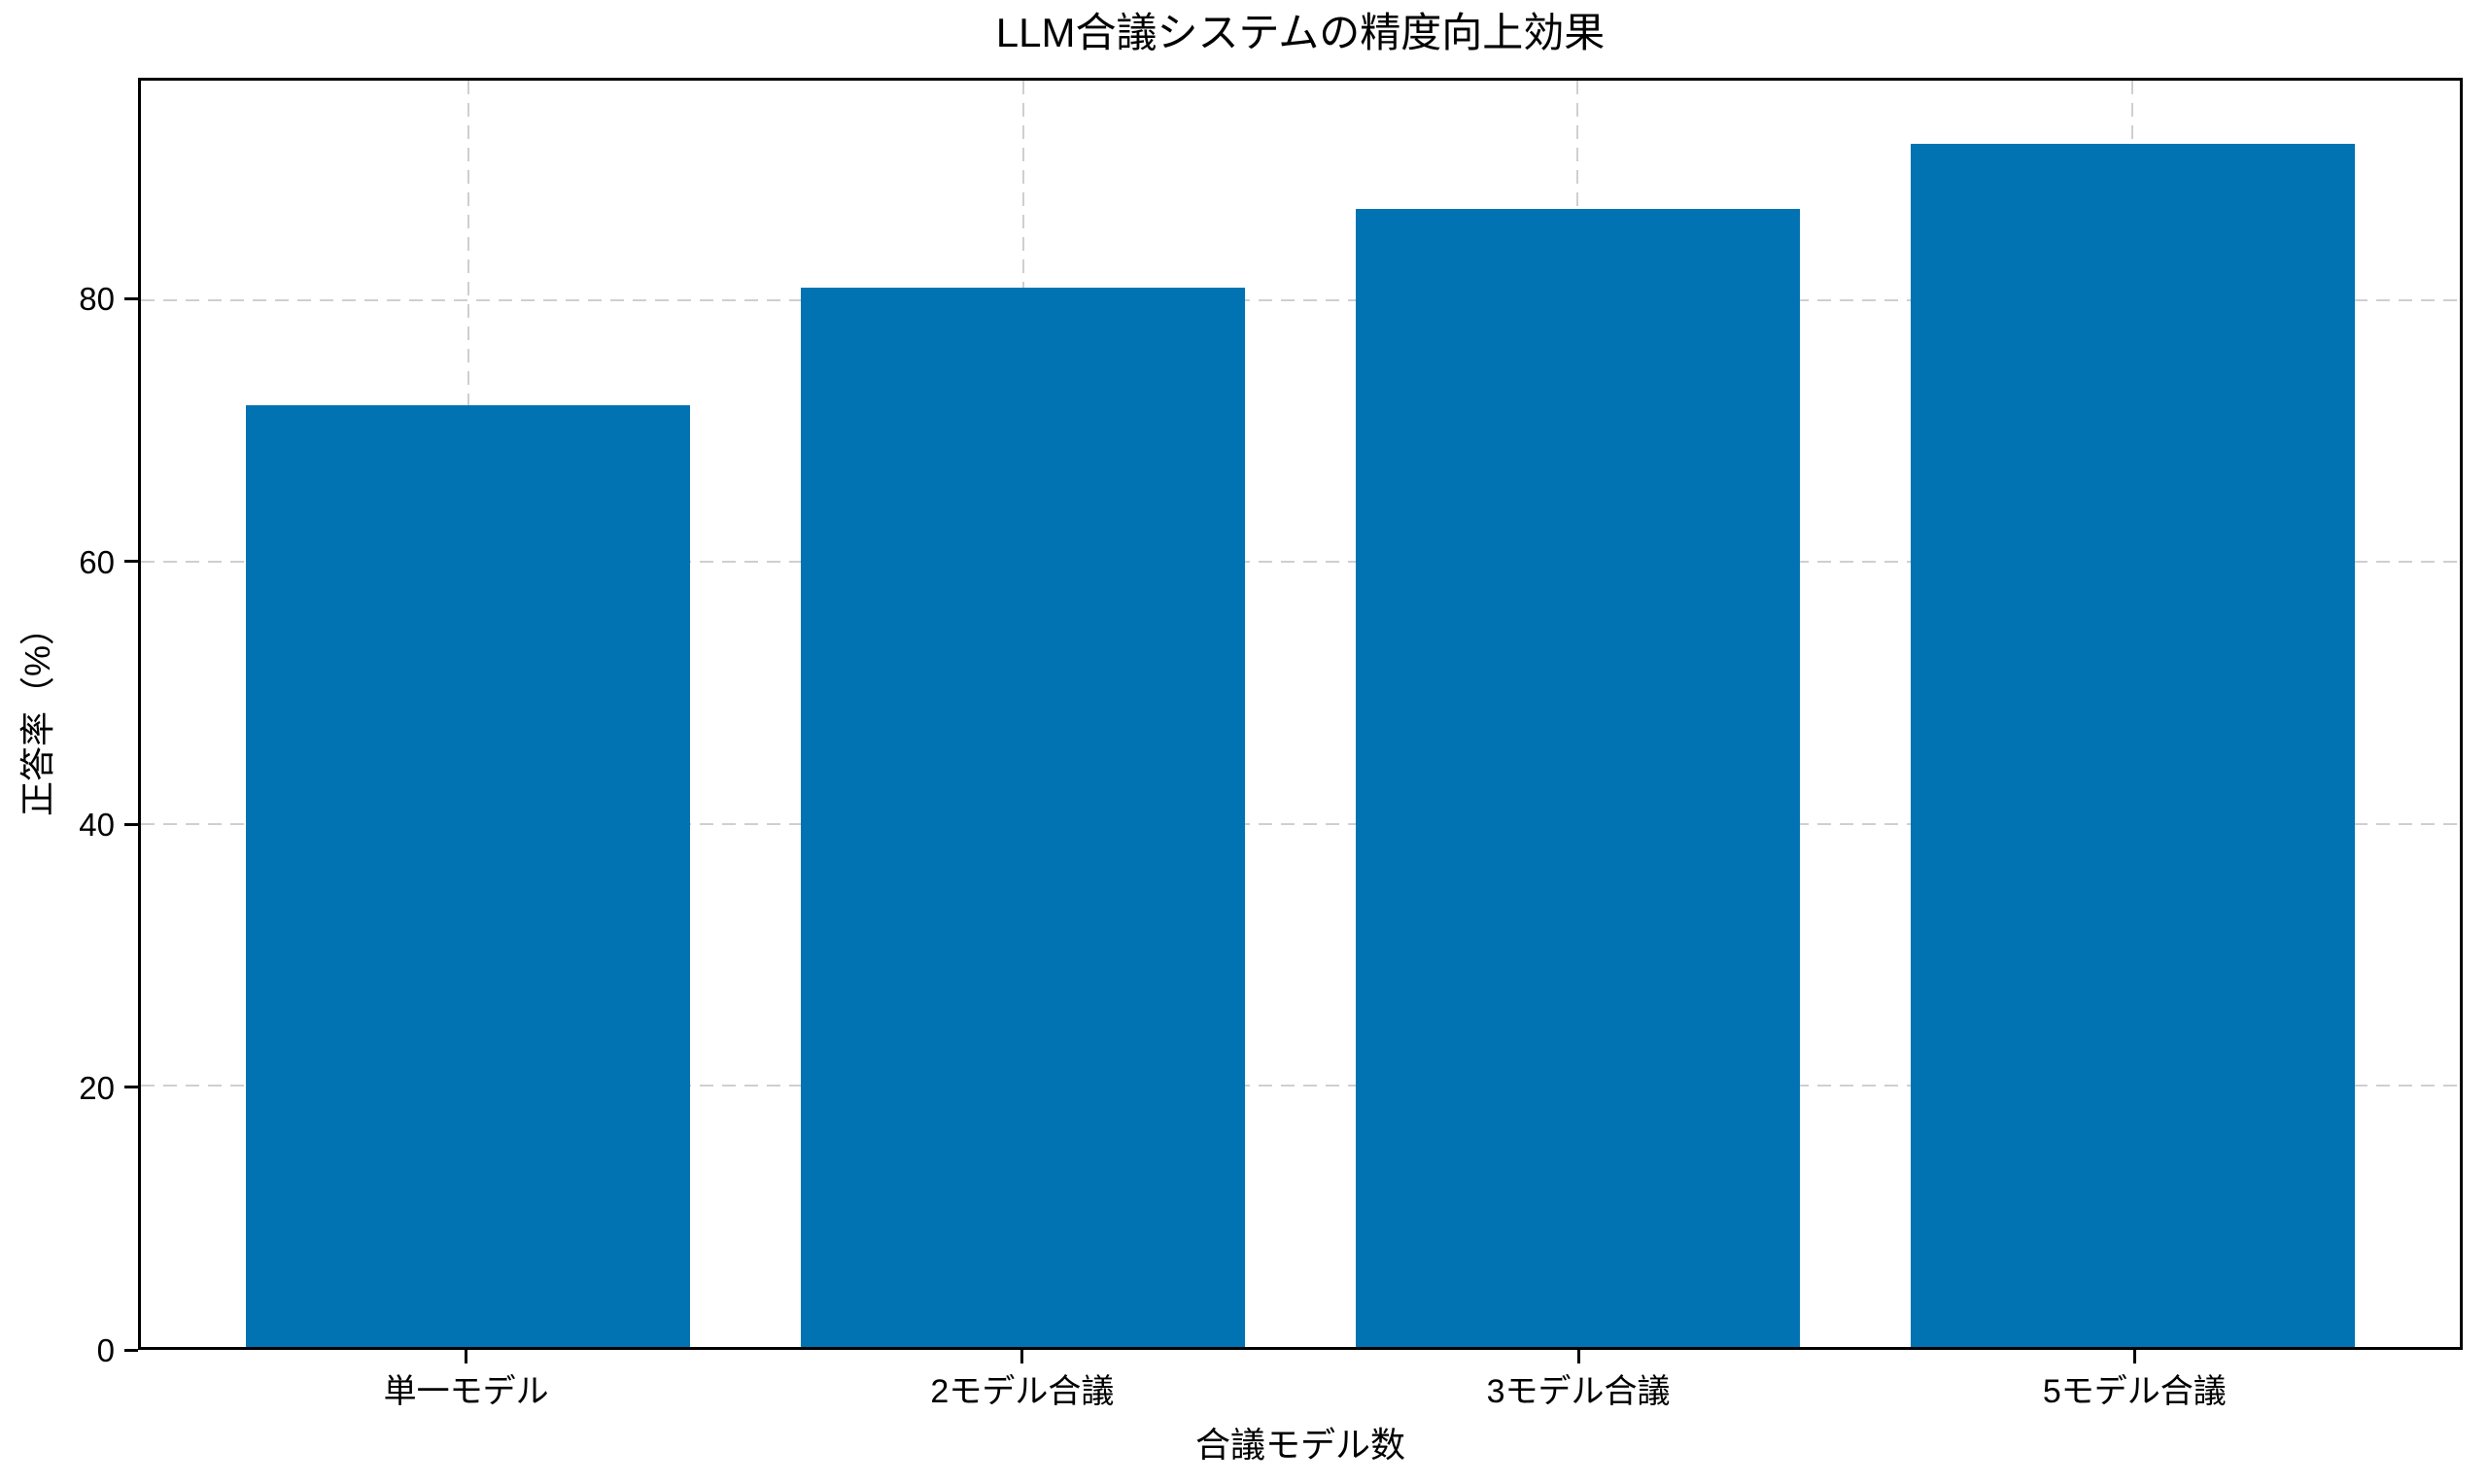  Describe the element at coordinates (1023, 1391) in the screenshot. I see `x-tick-label: 2モデル合議` at that location.